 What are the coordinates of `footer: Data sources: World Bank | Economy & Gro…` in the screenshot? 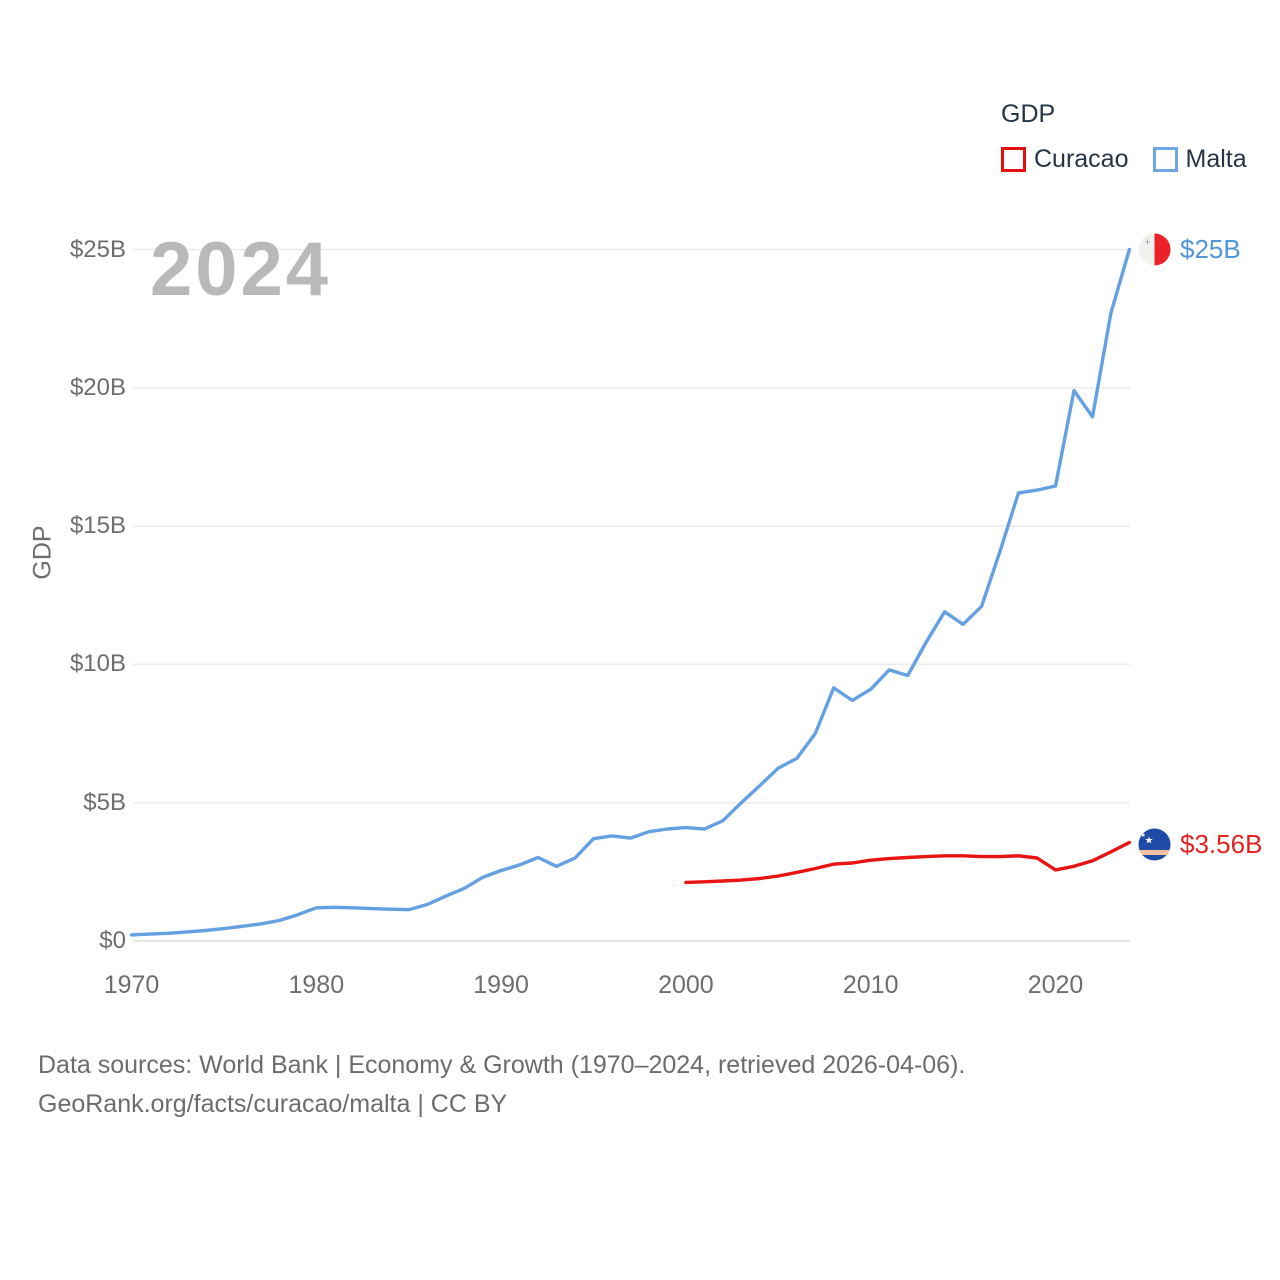 It's located at (501, 1085).